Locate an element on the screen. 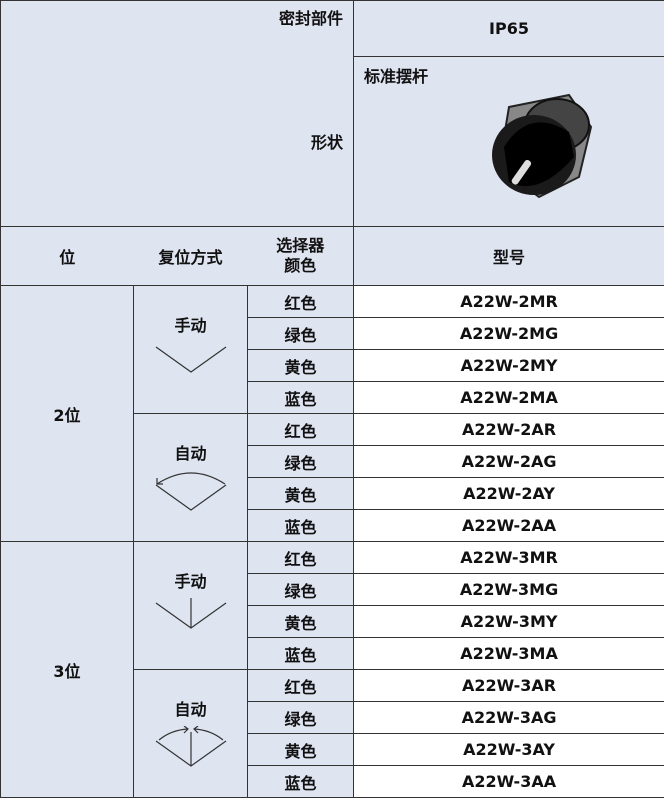 The image size is (664, 798). col-position: 位 is located at coordinates (67, 256).